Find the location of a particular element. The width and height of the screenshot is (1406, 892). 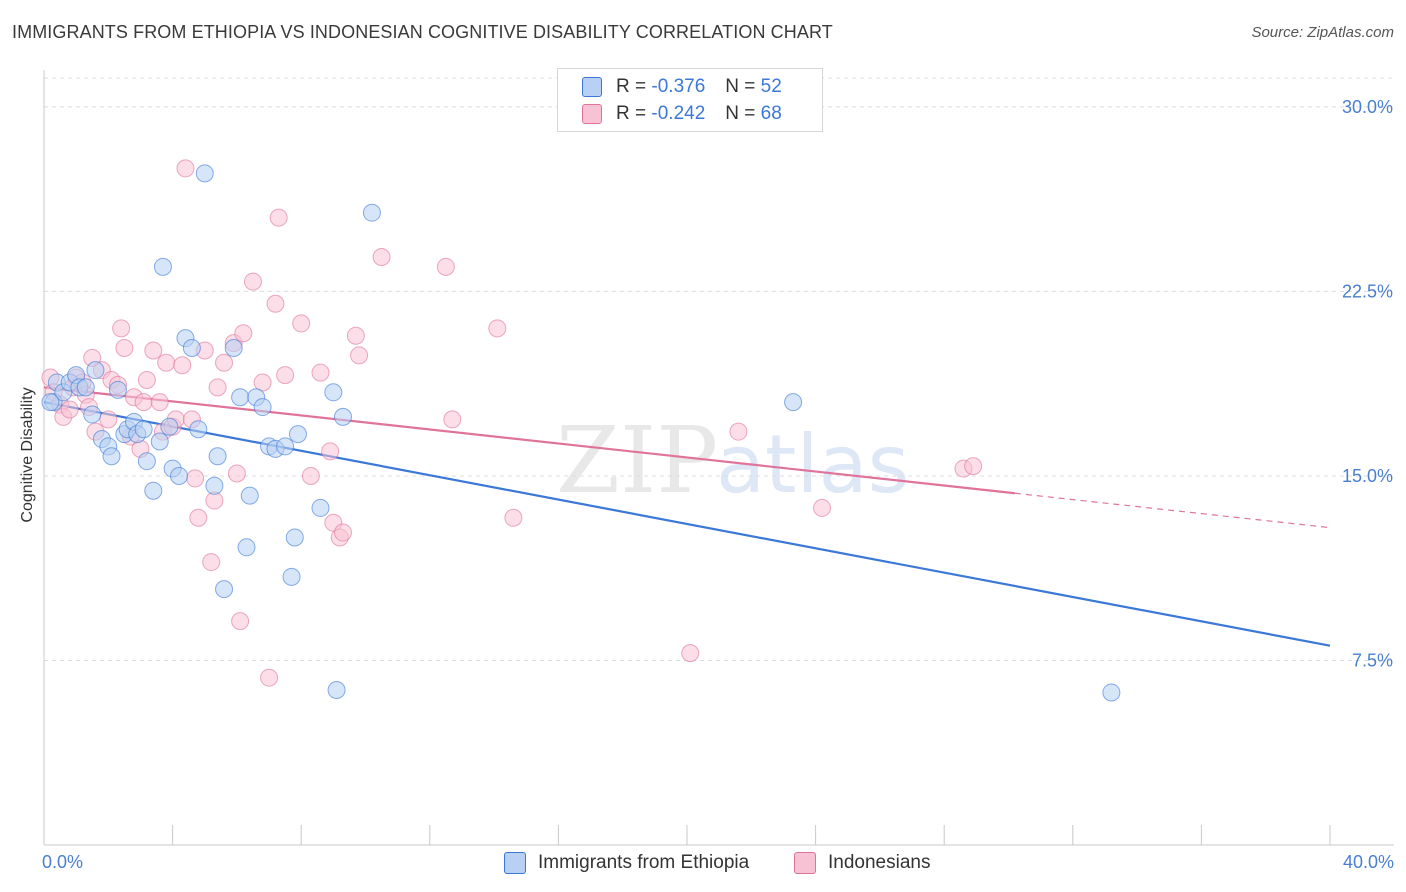

x-max-label: 40.0% is located at coordinates (1368, 862).